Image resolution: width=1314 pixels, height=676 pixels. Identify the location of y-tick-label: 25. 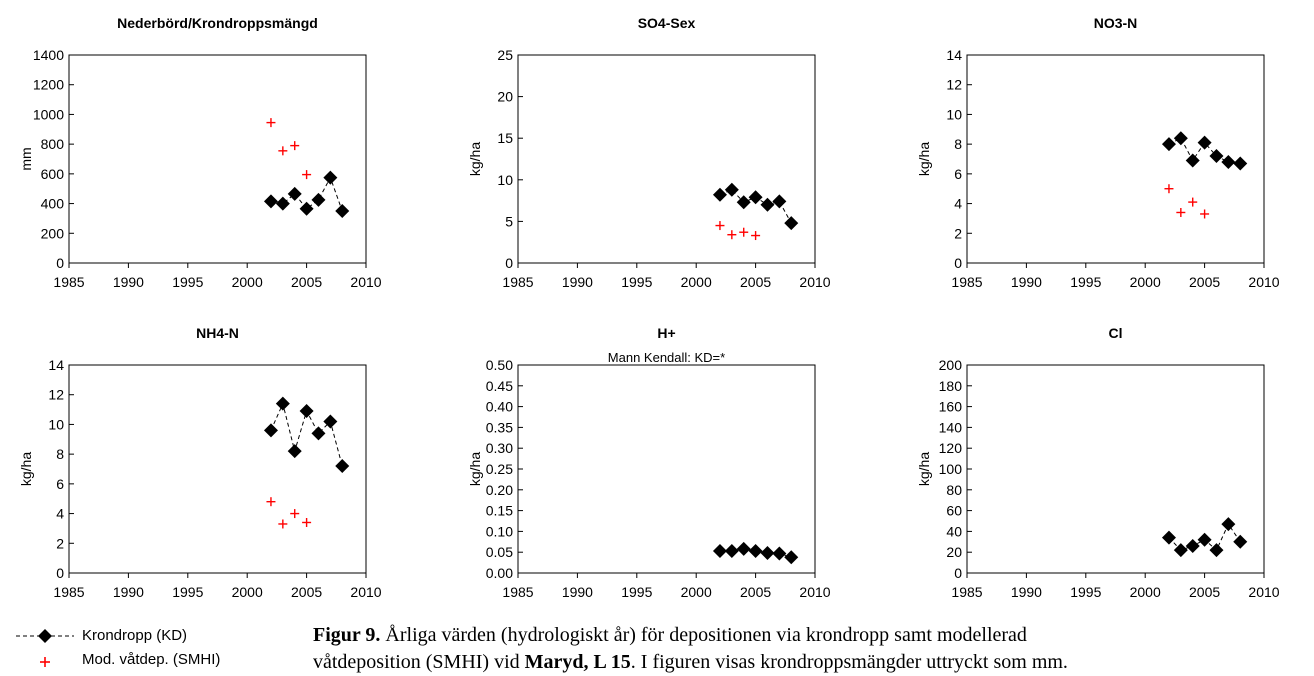
(505, 55).